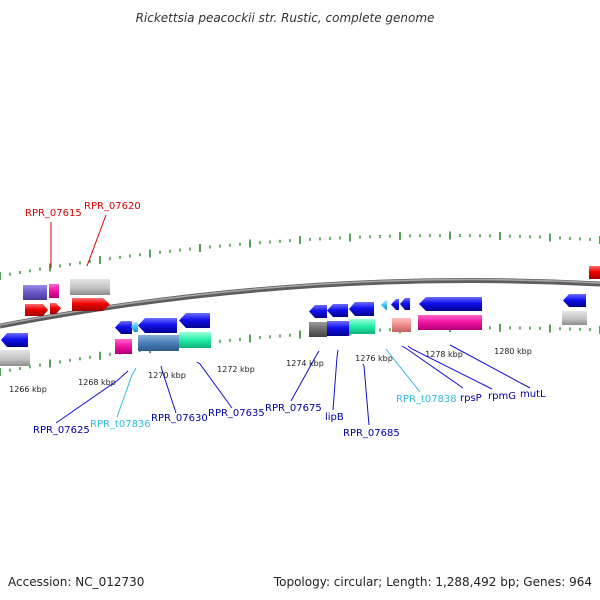 The height and width of the screenshot is (600, 600). I want to click on gene-label: RPR_07625, so click(61, 430).